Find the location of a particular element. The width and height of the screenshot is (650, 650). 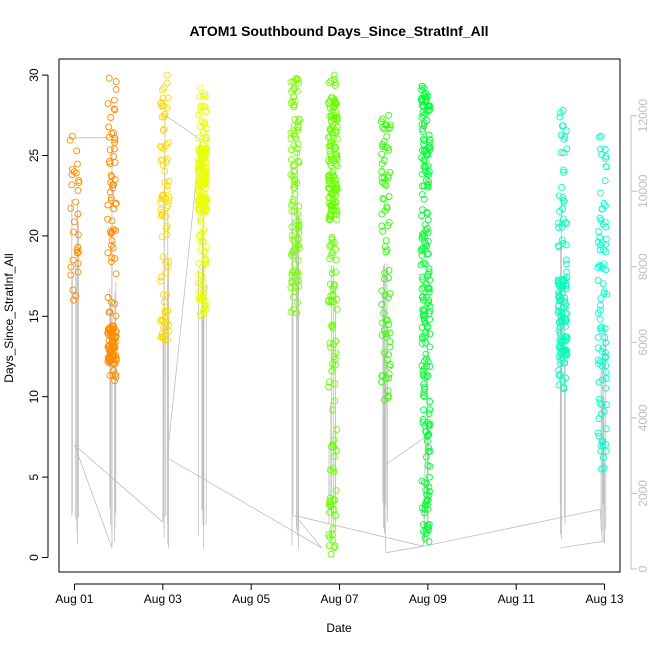

y-axis-label: Days_Since_StratInf_All is located at coordinates (9, 317).